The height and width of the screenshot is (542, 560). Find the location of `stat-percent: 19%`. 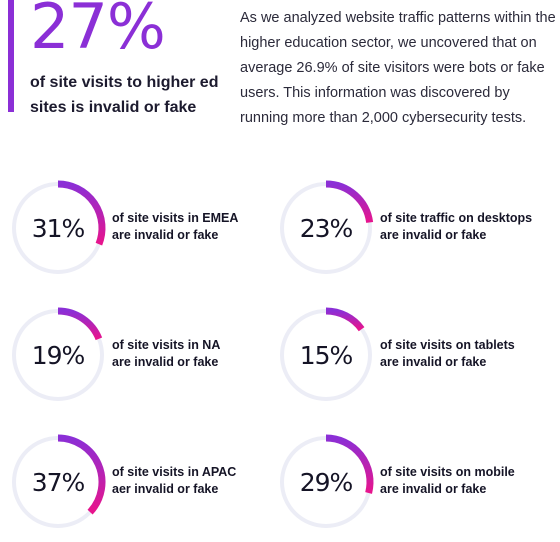

stat-percent: 19% is located at coordinates (58, 355).